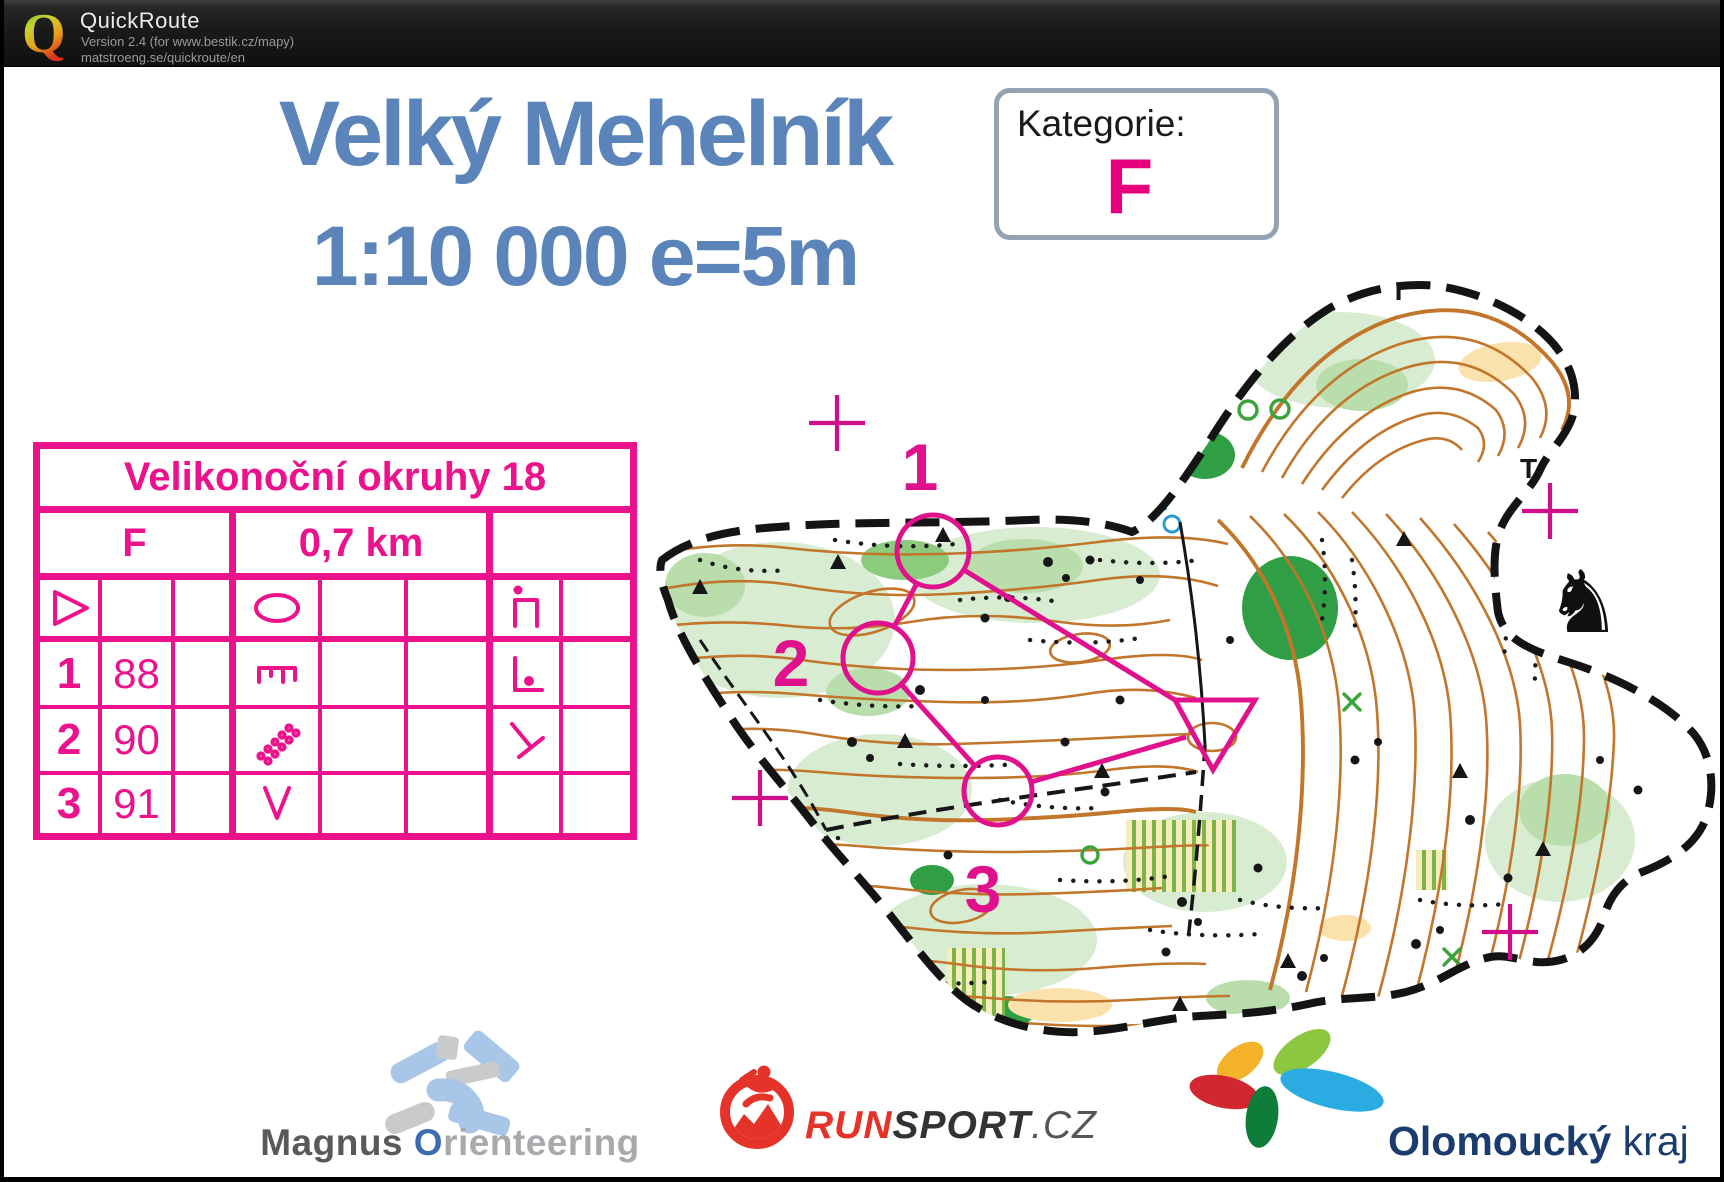 This screenshot has height=1182, width=1724. Describe the element at coordinates (528, 673) in the screenshot. I see `inside-corner-symbol` at that location.